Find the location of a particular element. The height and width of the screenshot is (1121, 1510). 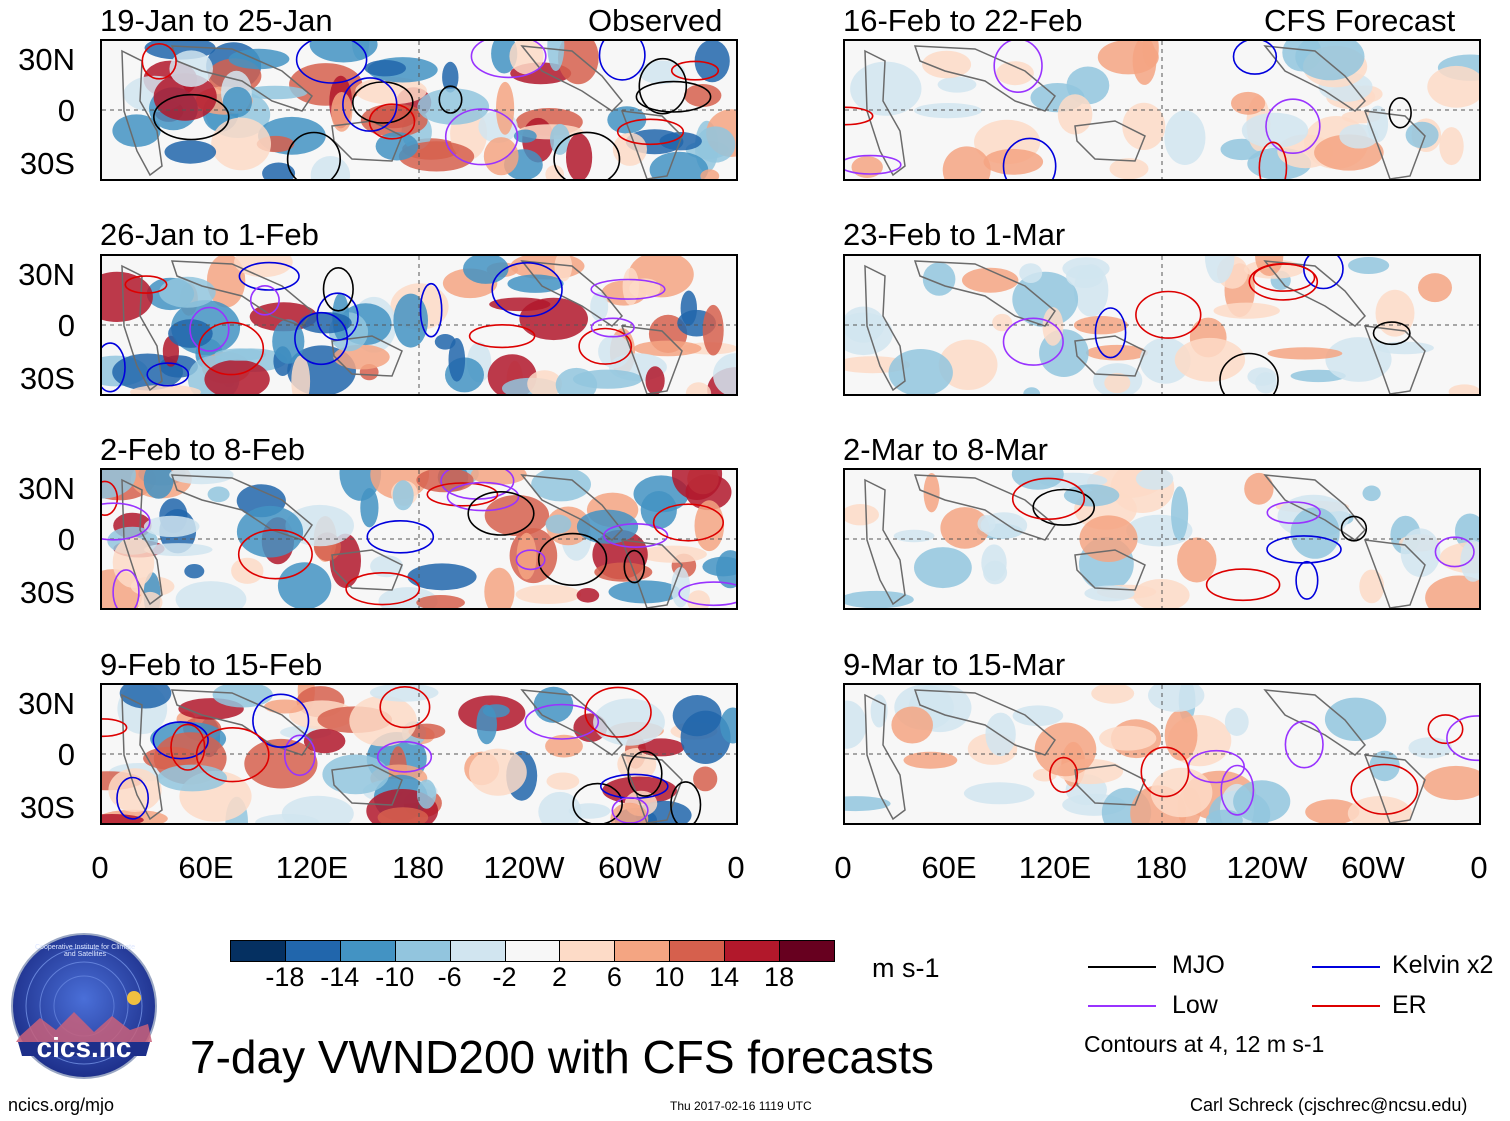

x-tick-label: 60W is located at coordinates (1373, 867).